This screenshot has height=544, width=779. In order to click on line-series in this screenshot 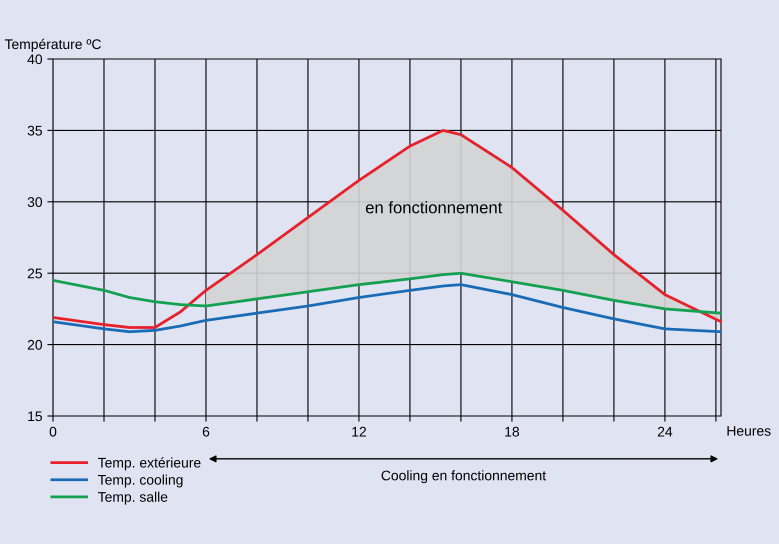, I will do `click(387, 308)`.